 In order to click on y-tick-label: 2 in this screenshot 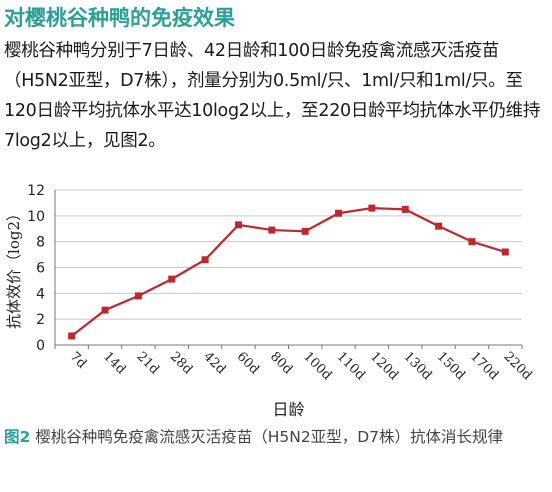, I will do `click(40, 320)`.